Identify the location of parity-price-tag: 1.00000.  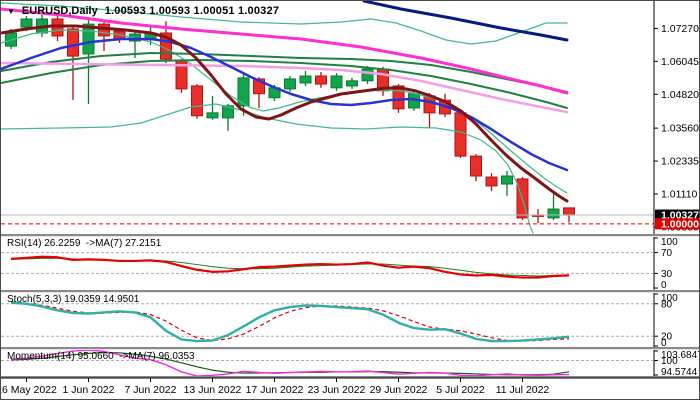
(680, 224).